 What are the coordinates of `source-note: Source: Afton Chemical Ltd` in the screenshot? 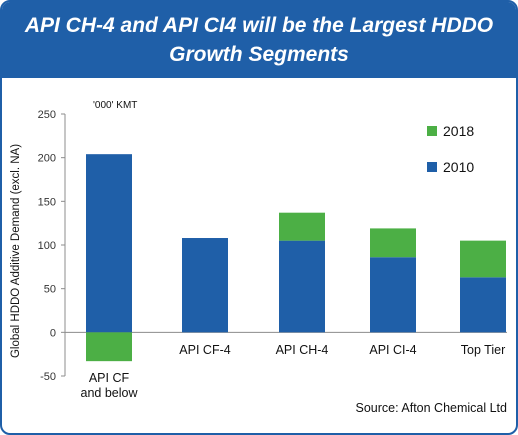 It's located at (432, 408).